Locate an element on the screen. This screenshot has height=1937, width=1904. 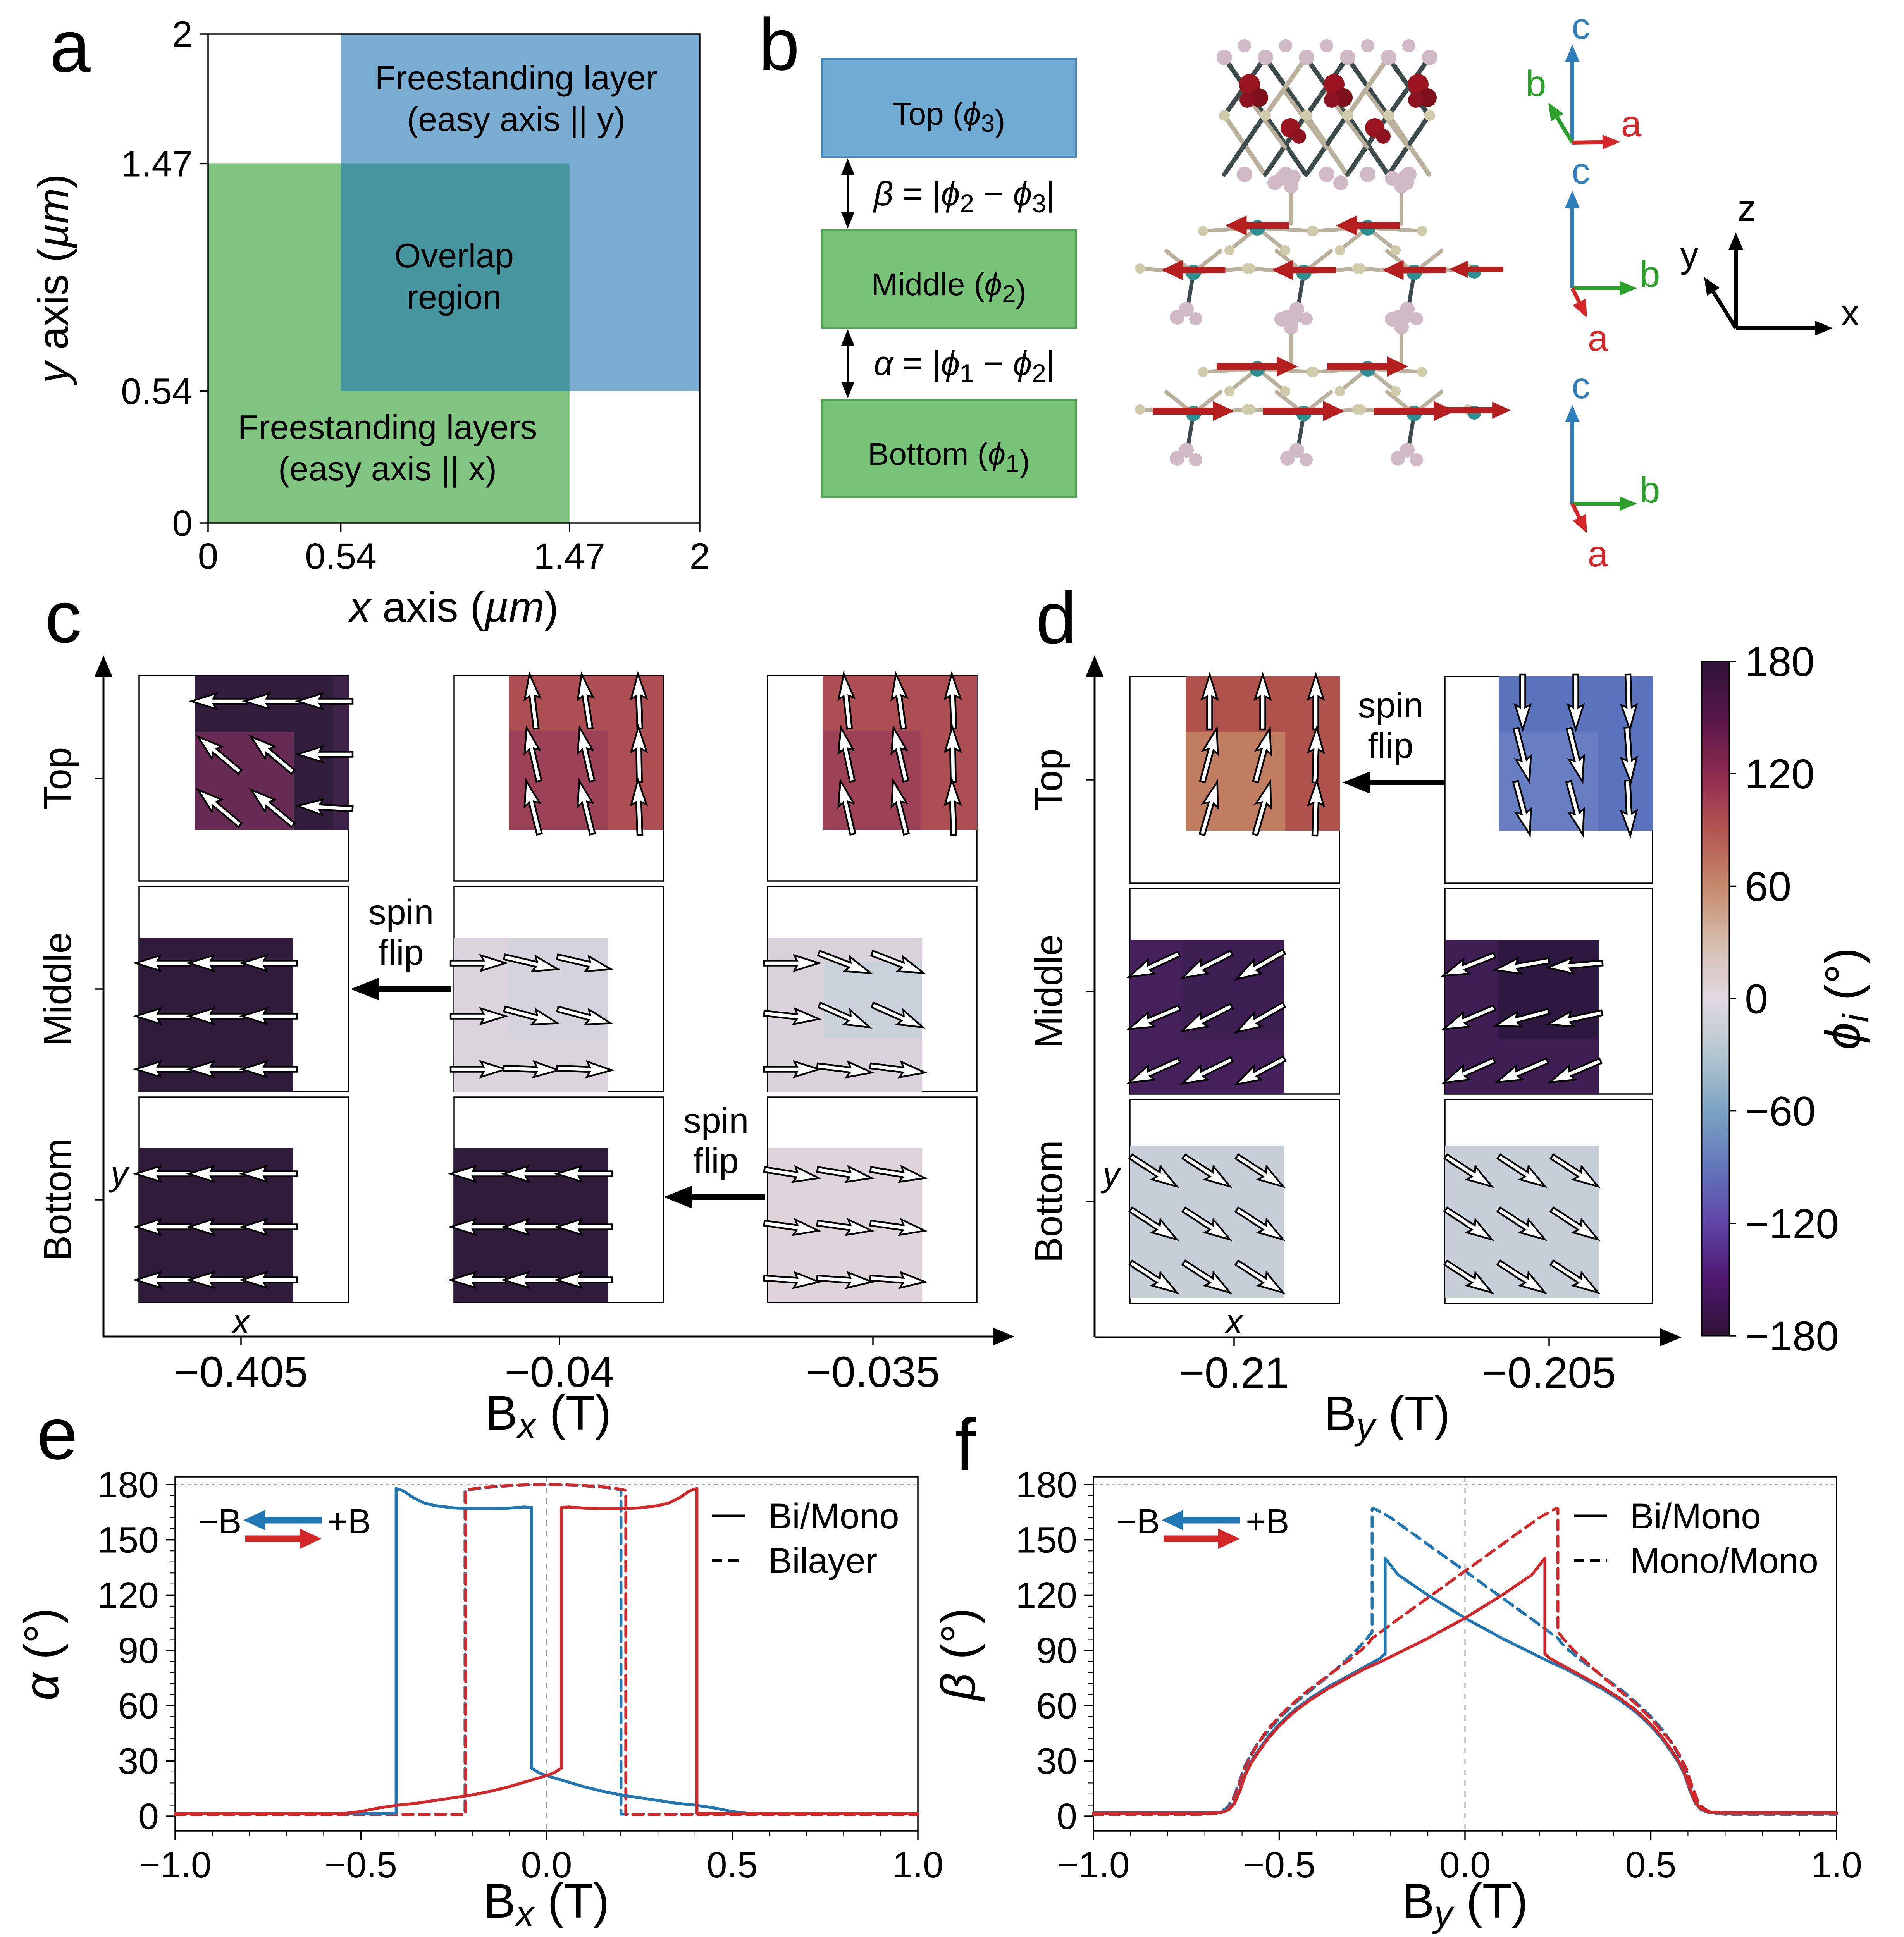
svg-text: Freestanding layers is located at coordinates (387, 427).